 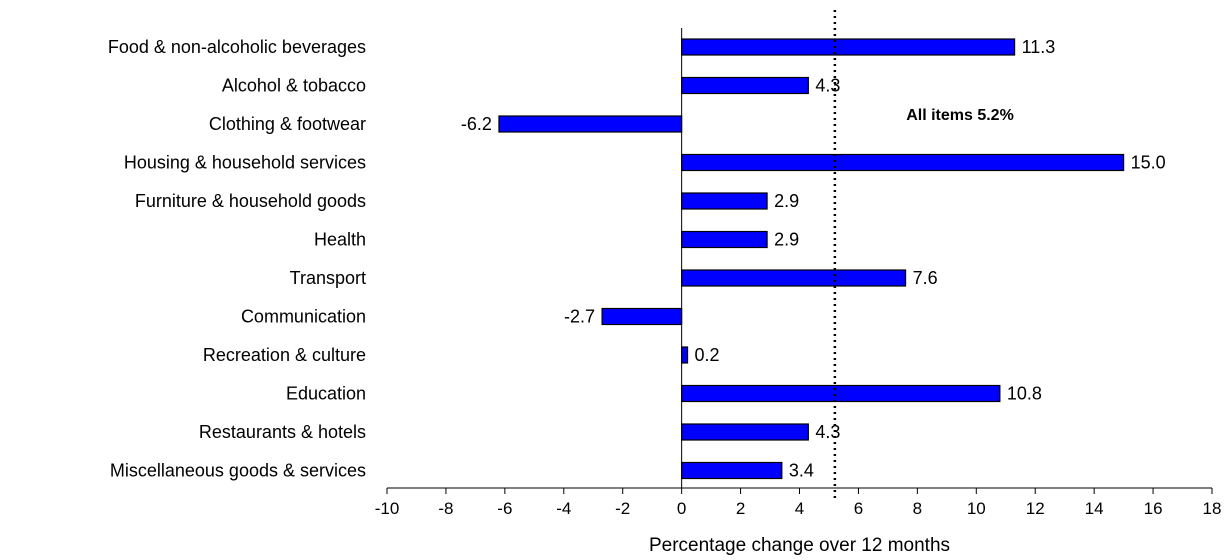 What do you see at coordinates (387, 508) in the screenshot?
I see `x-tick-label: -10` at bounding box center [387, 508].